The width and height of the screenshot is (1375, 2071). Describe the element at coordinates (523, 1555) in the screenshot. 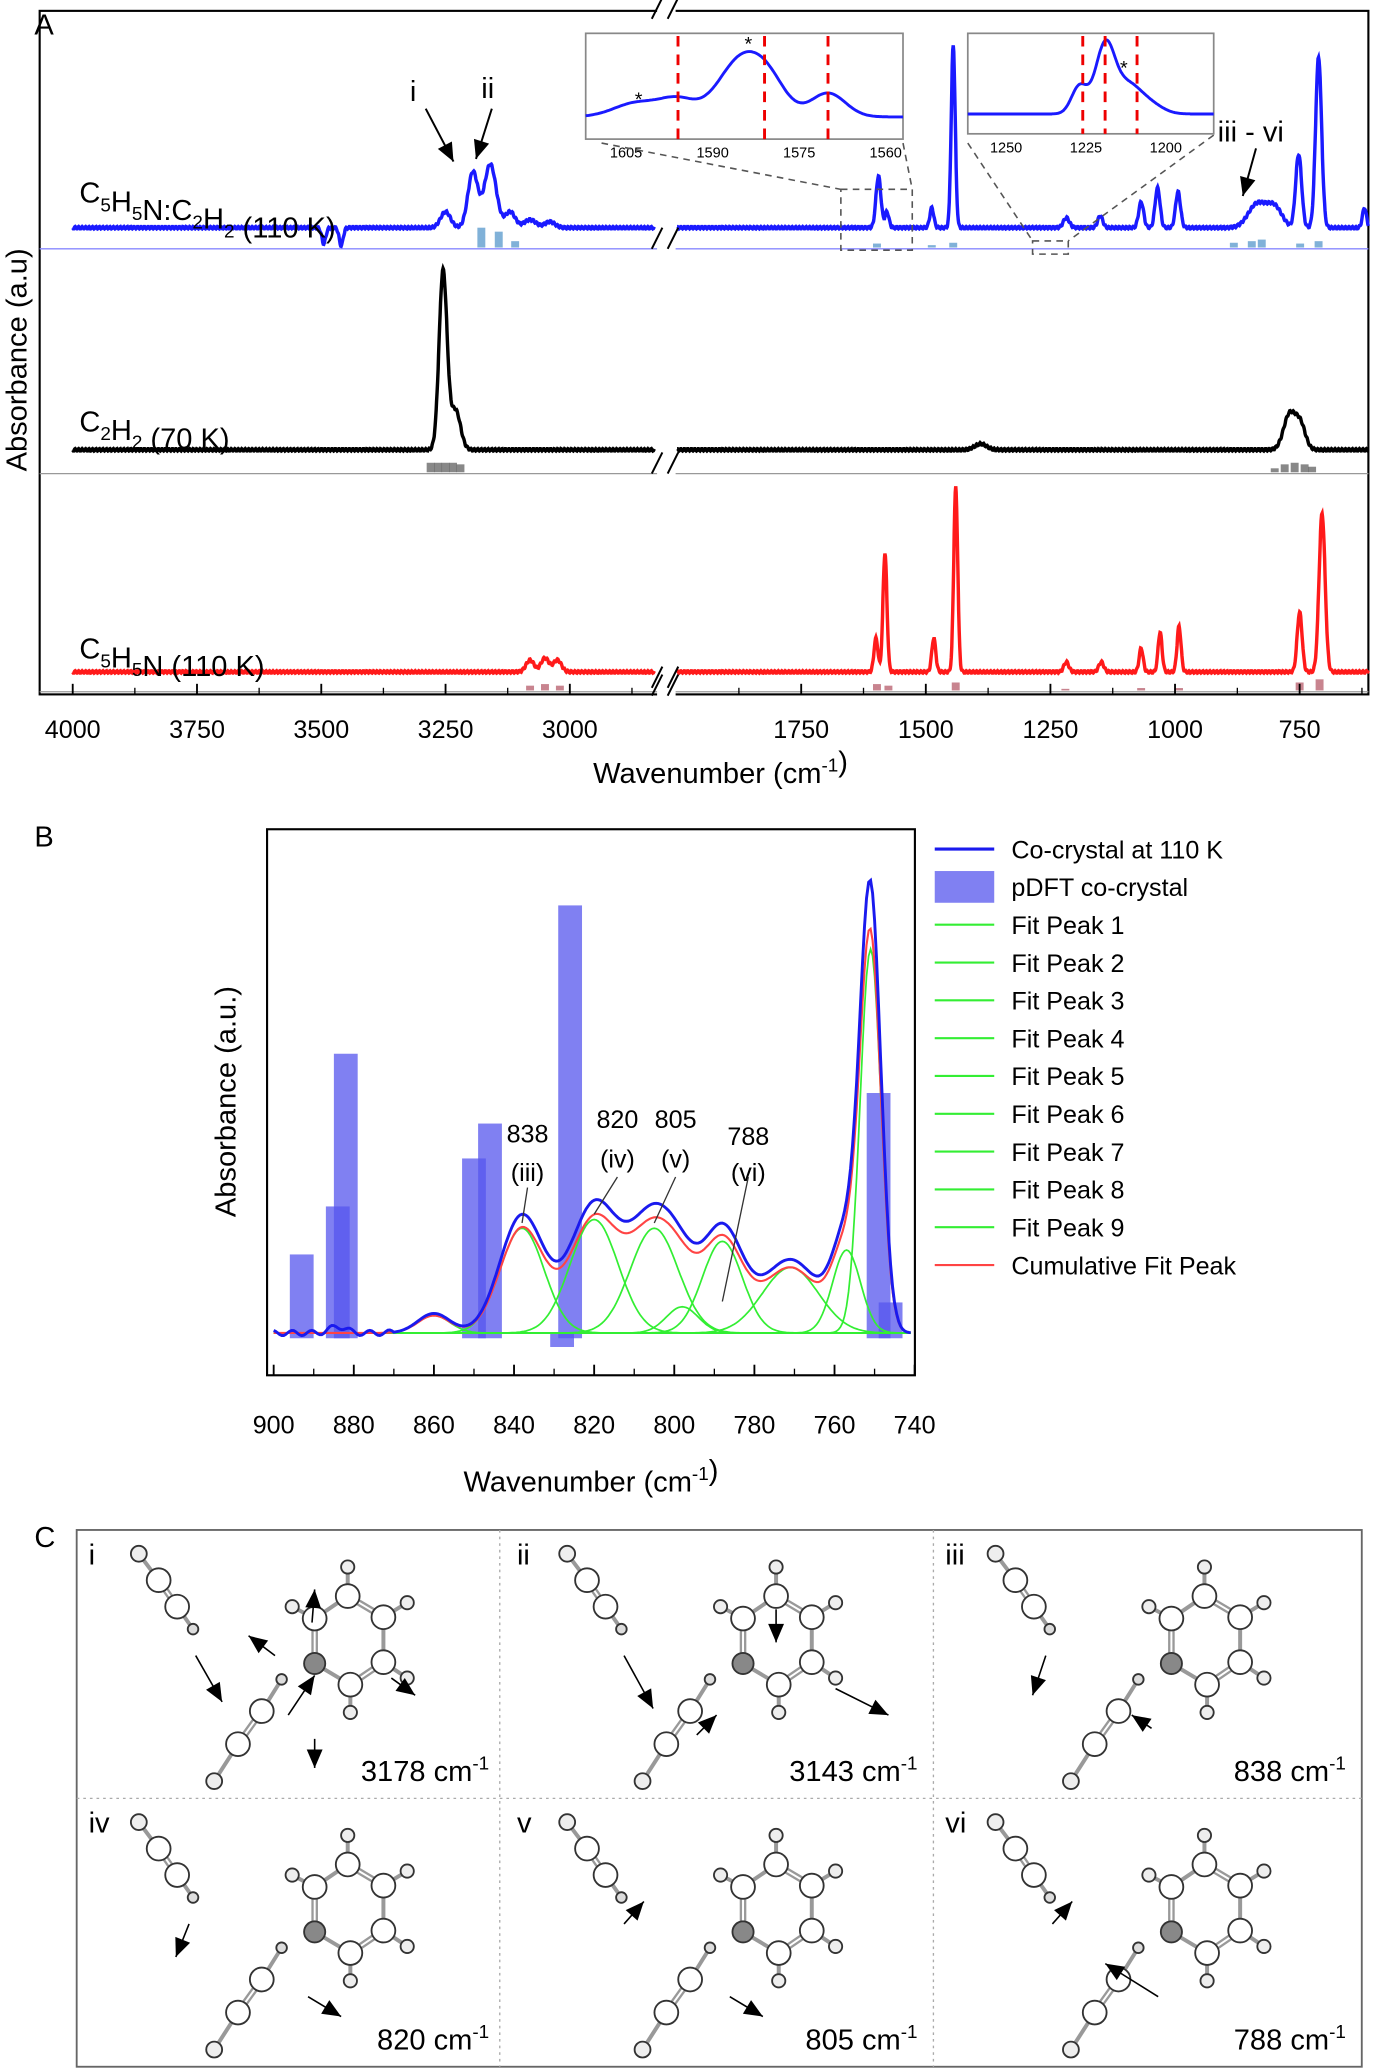

I see `mode-label: ii` at that location.